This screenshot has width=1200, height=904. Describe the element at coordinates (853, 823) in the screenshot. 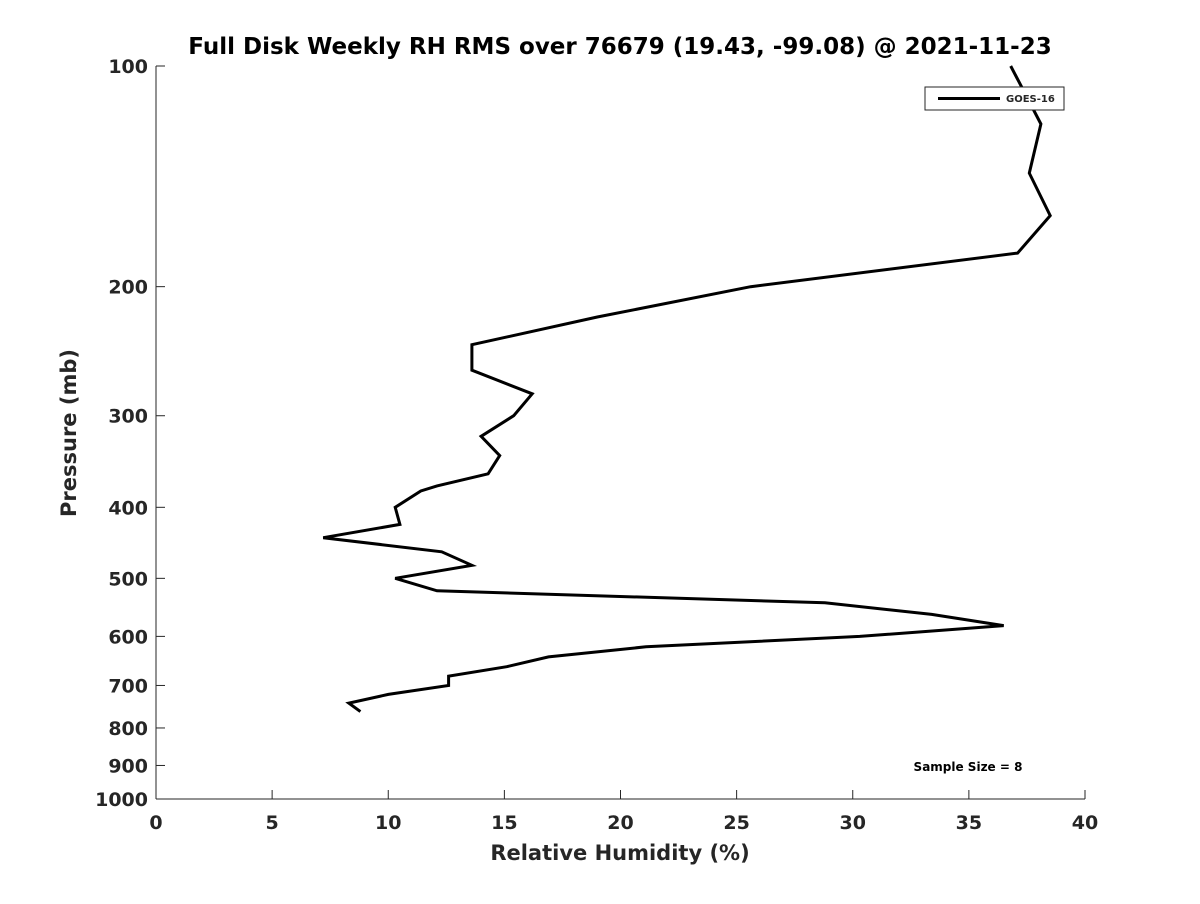

I see `x-tick-label: 30` at that location.